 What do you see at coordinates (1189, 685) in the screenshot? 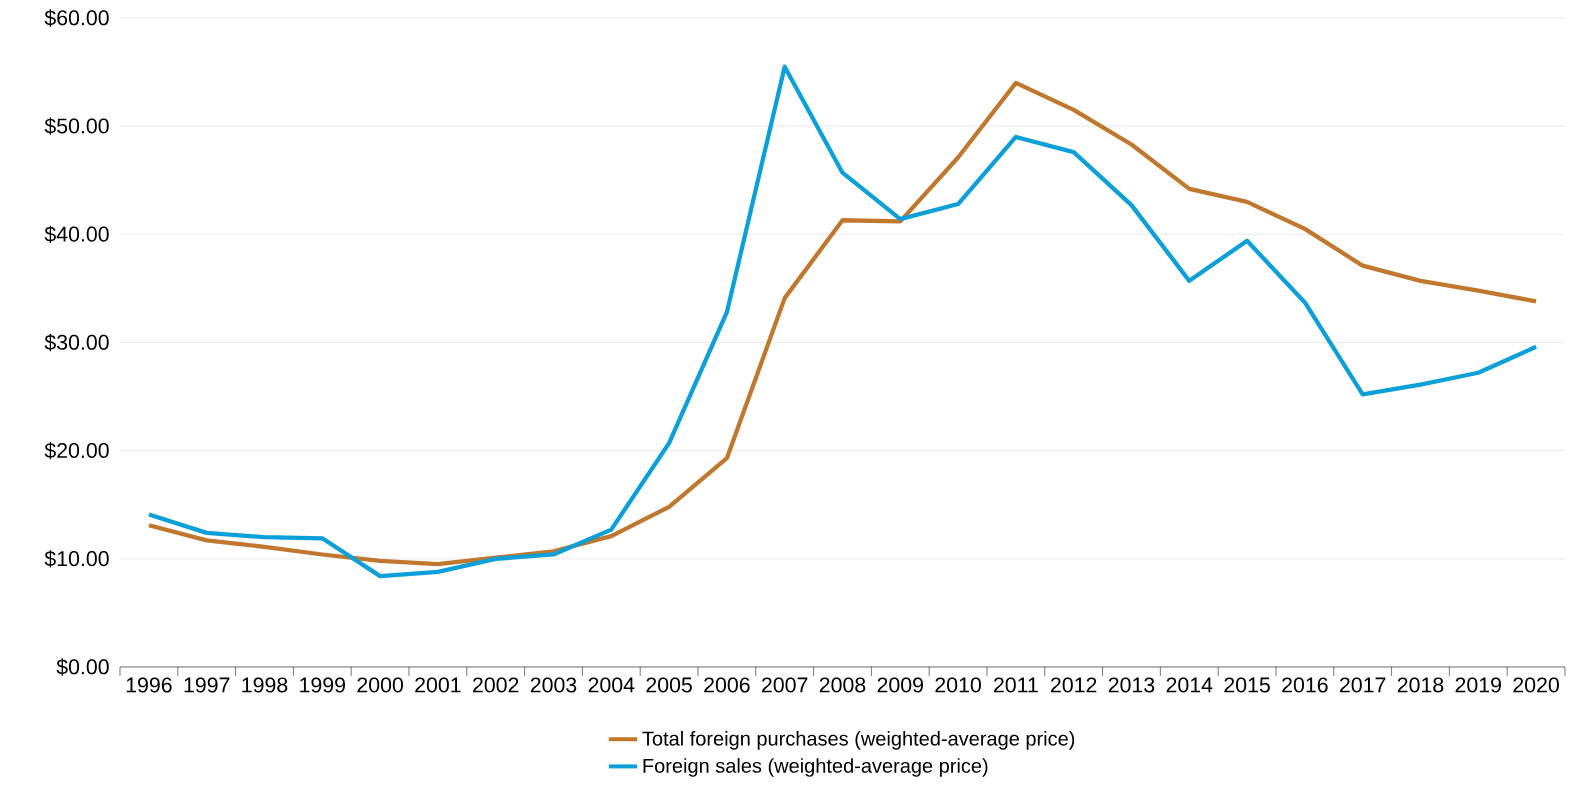
I see `x-tick-label: 2014` at bounding box center [1189, 685].